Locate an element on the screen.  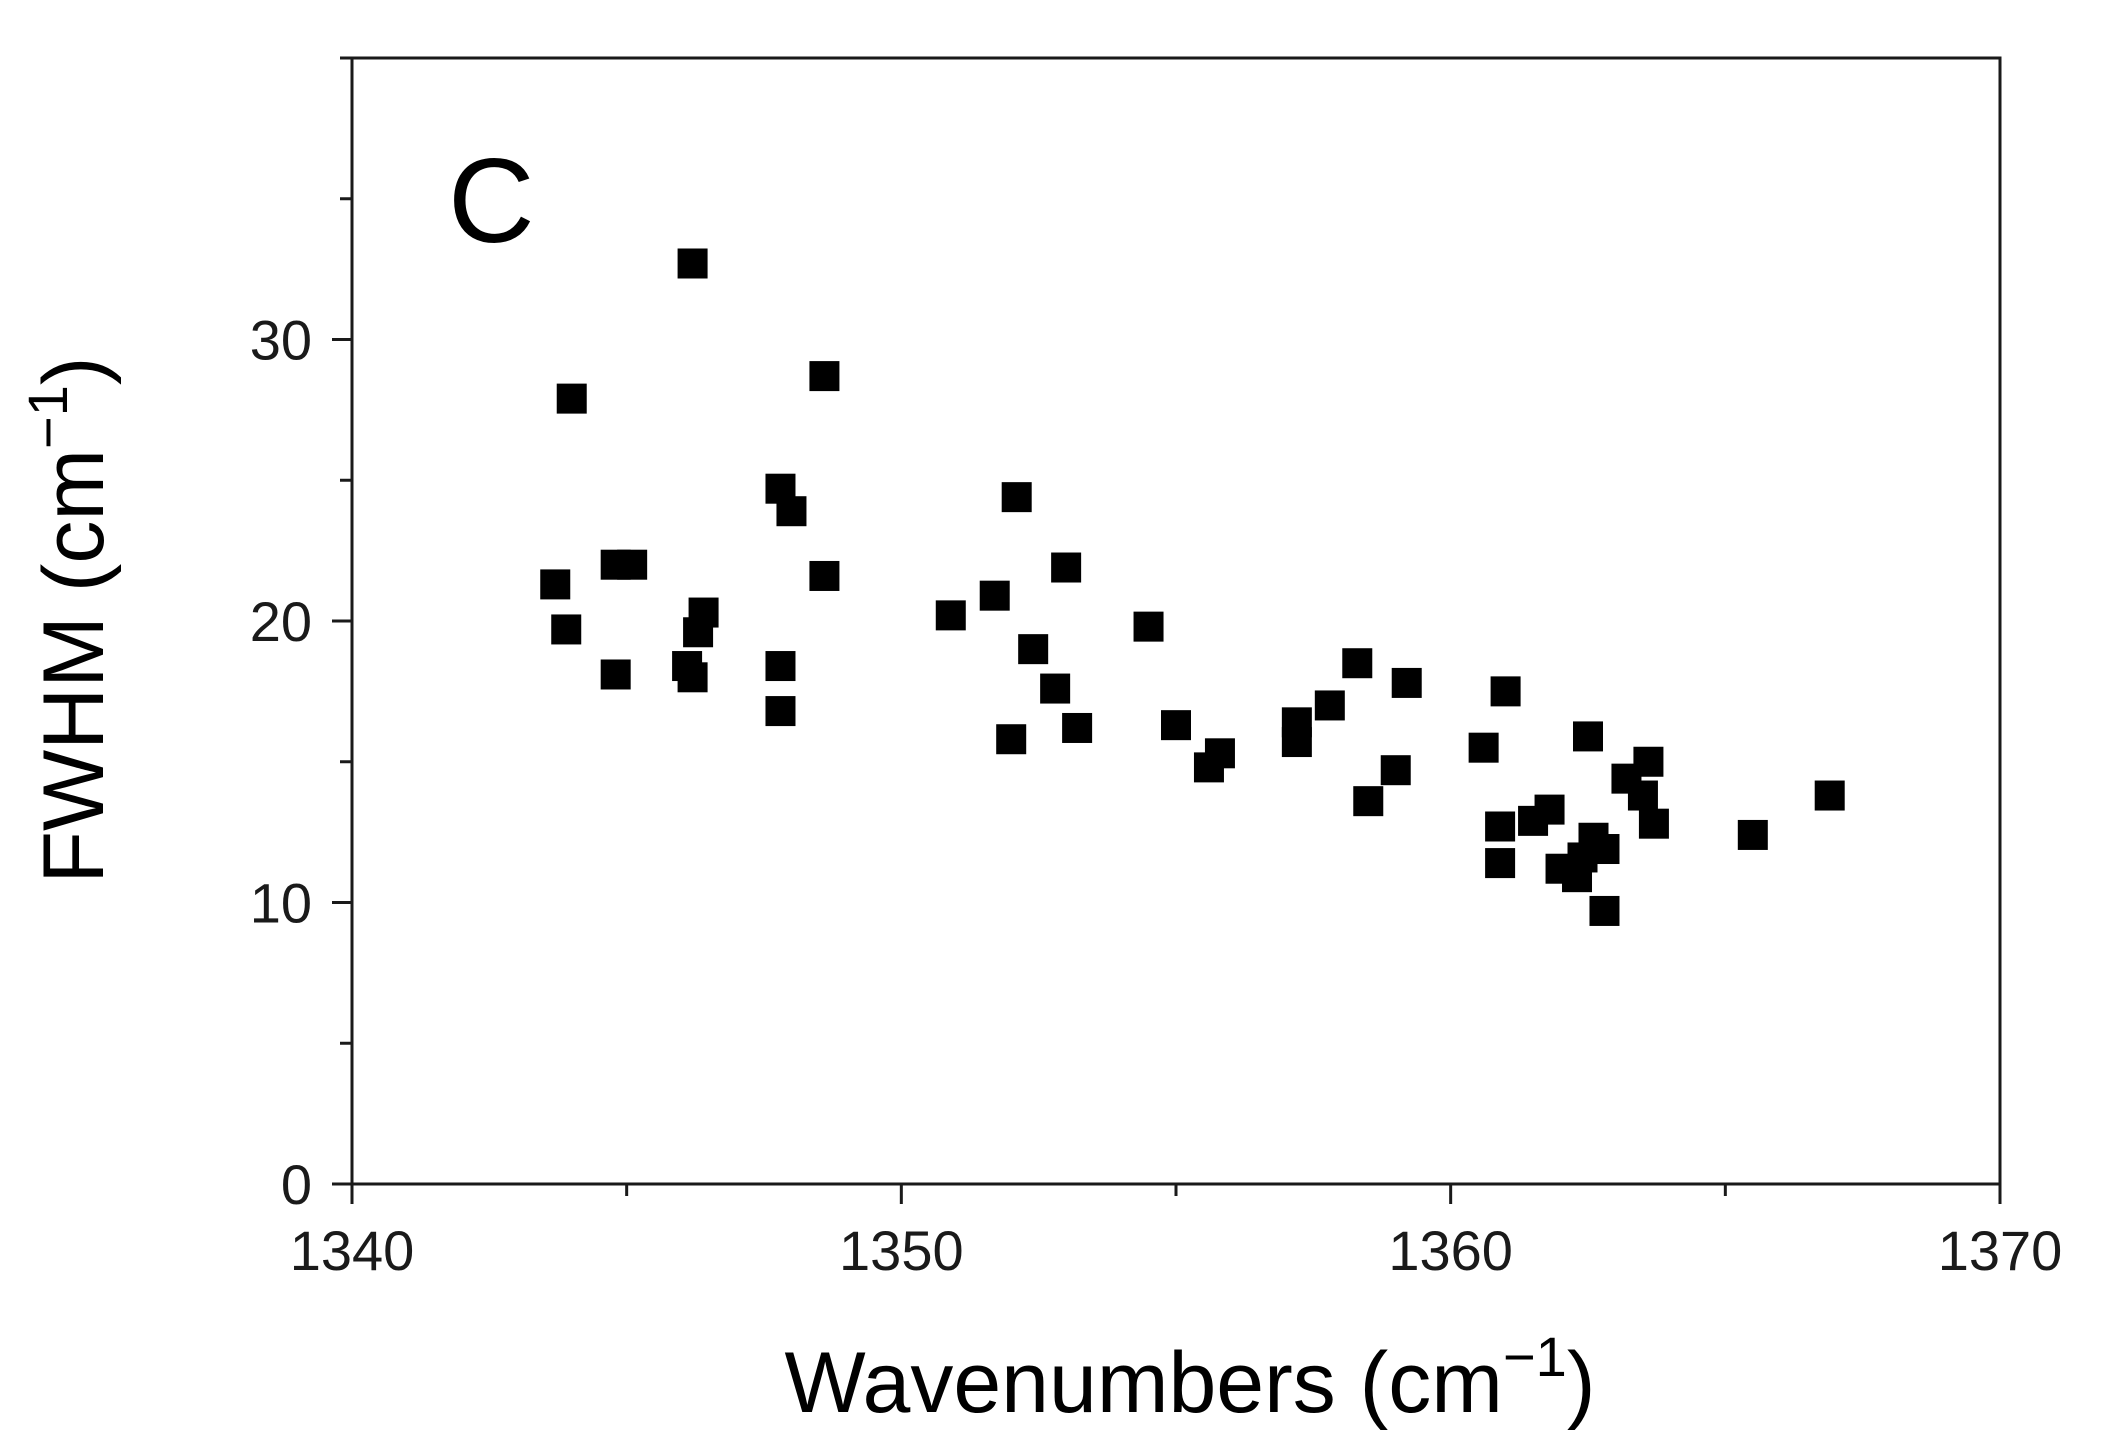
x-axis-title-exponent: −1 is located at coordinates (1535, 1356).